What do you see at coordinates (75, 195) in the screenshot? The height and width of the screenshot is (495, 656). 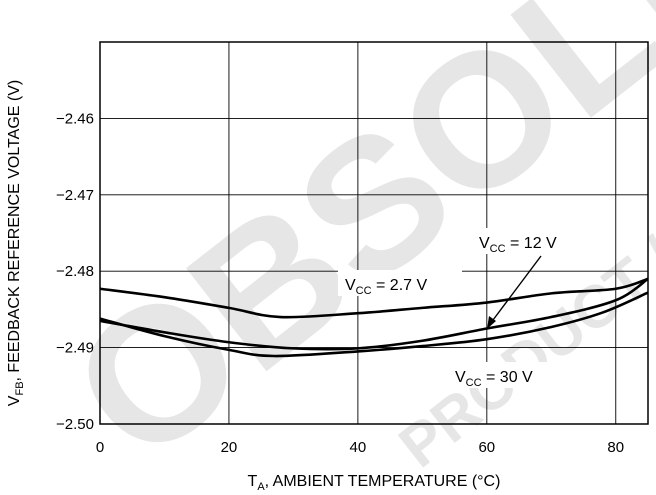 I see `y-tick-label: −2.47` at bounding box center [75, 195].